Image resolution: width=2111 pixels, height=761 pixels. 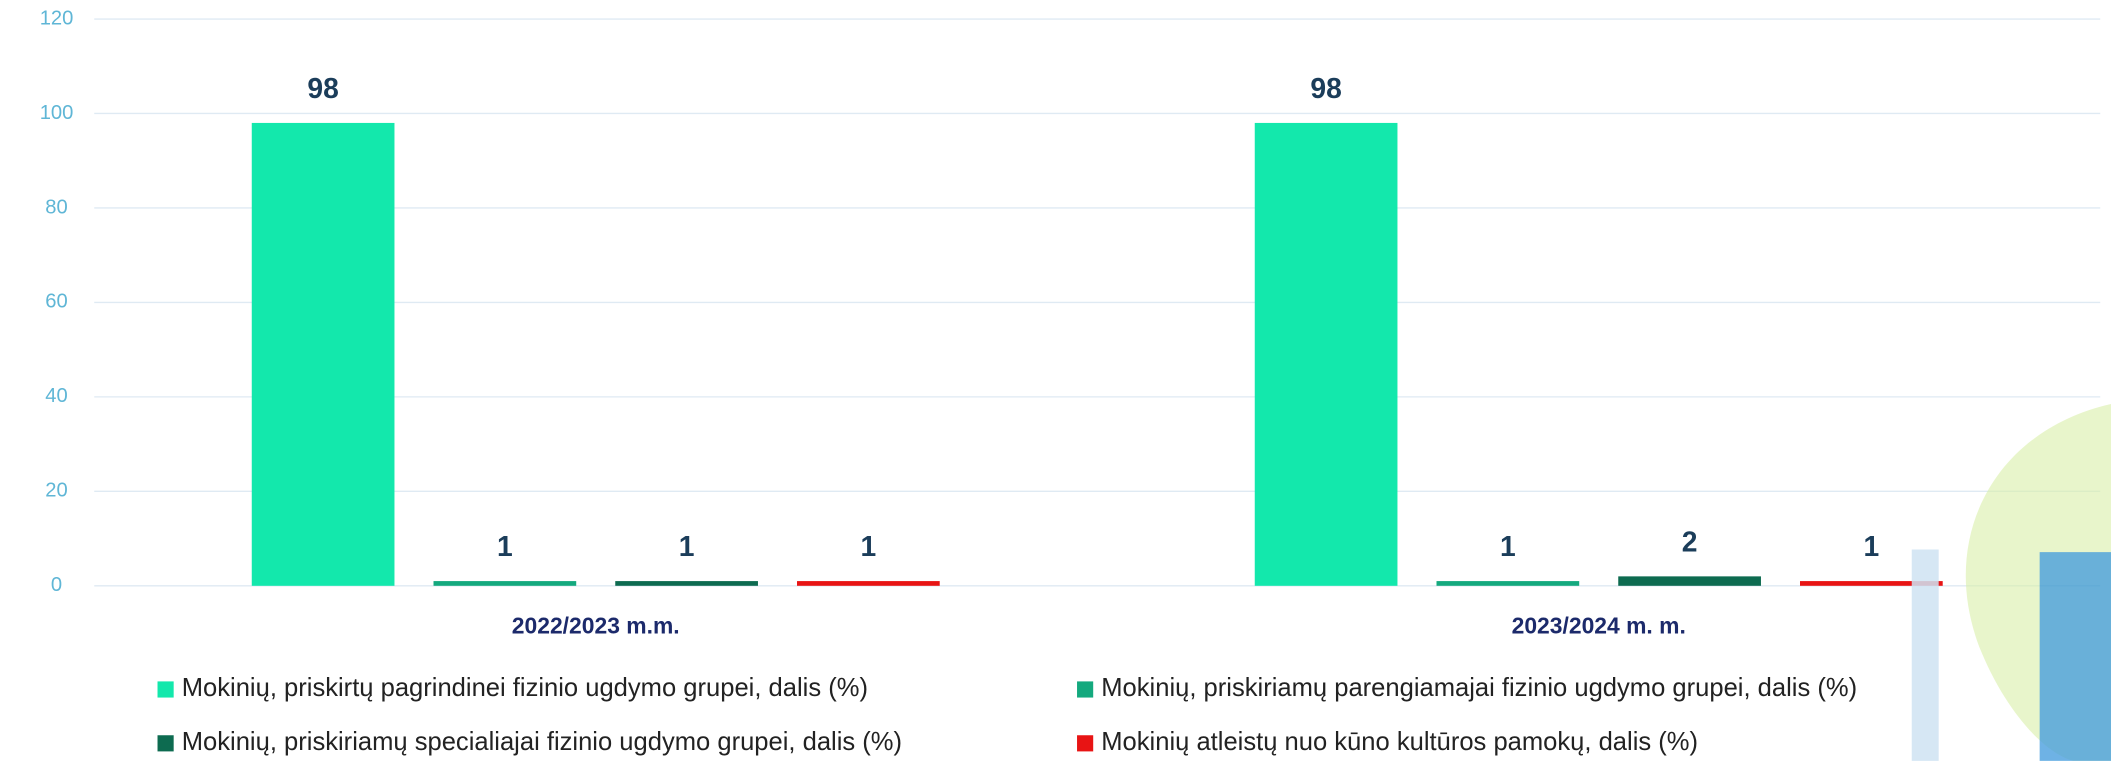 What do you see at coordinates (56, 302) in the screenshot?
I see `y-tick-label: 60` at bounding box center [56, 302].